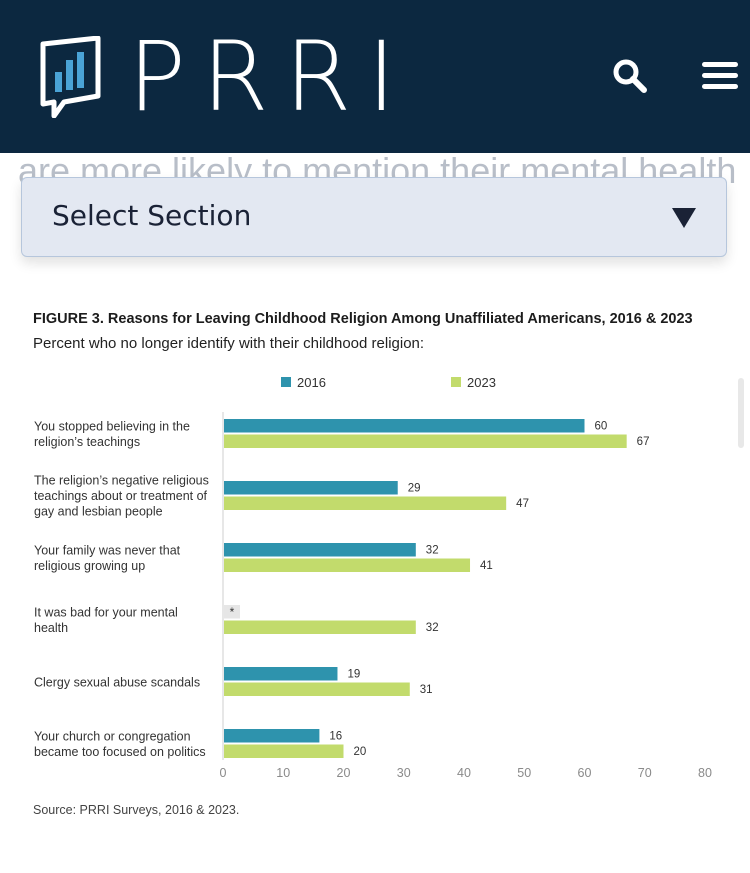 The height and width of the screenshot is (873, 750). What do you see at coordinates (645, 773) in the screenshot?
I see `x-tick-label: 70` at bounding box center [645, 773].